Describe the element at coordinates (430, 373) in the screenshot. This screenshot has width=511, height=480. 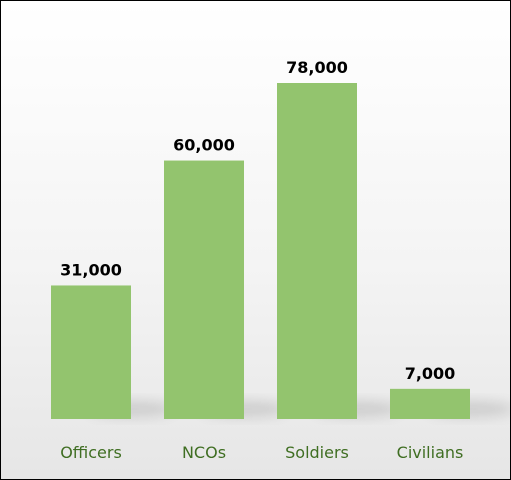
I see `value-label: 7,000` at that location.